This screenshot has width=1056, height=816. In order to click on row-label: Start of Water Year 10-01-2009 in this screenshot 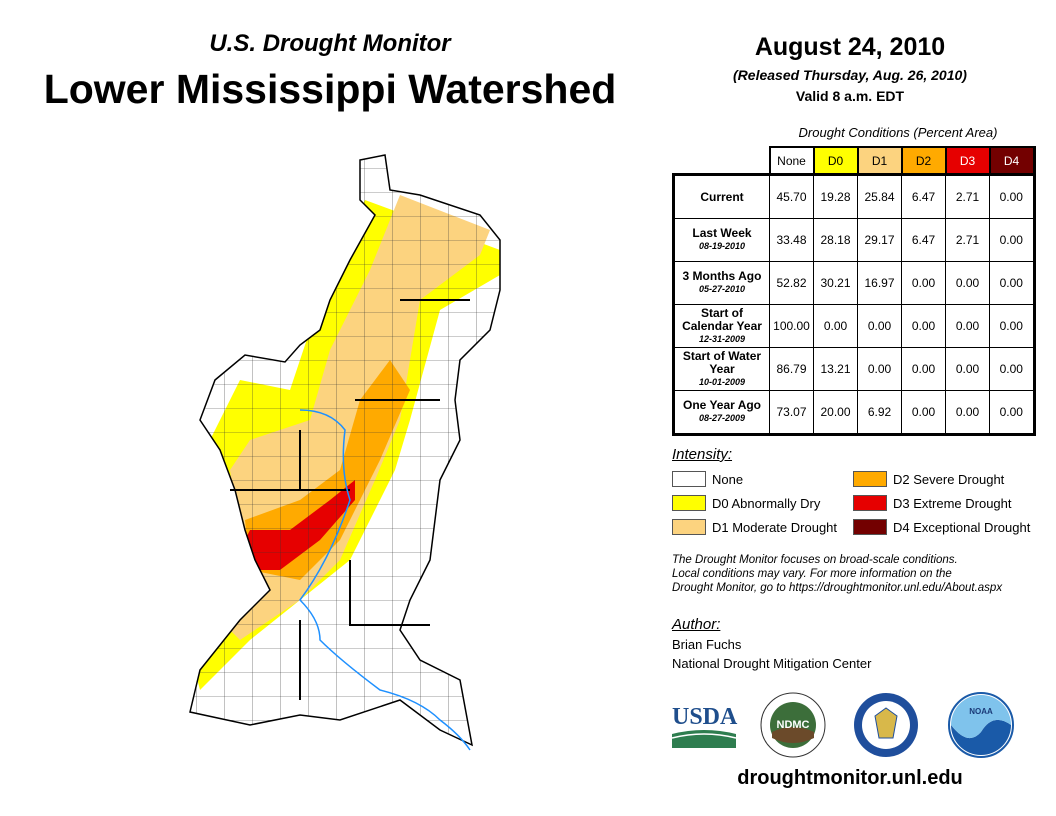, I will do `click(721, 369)`.